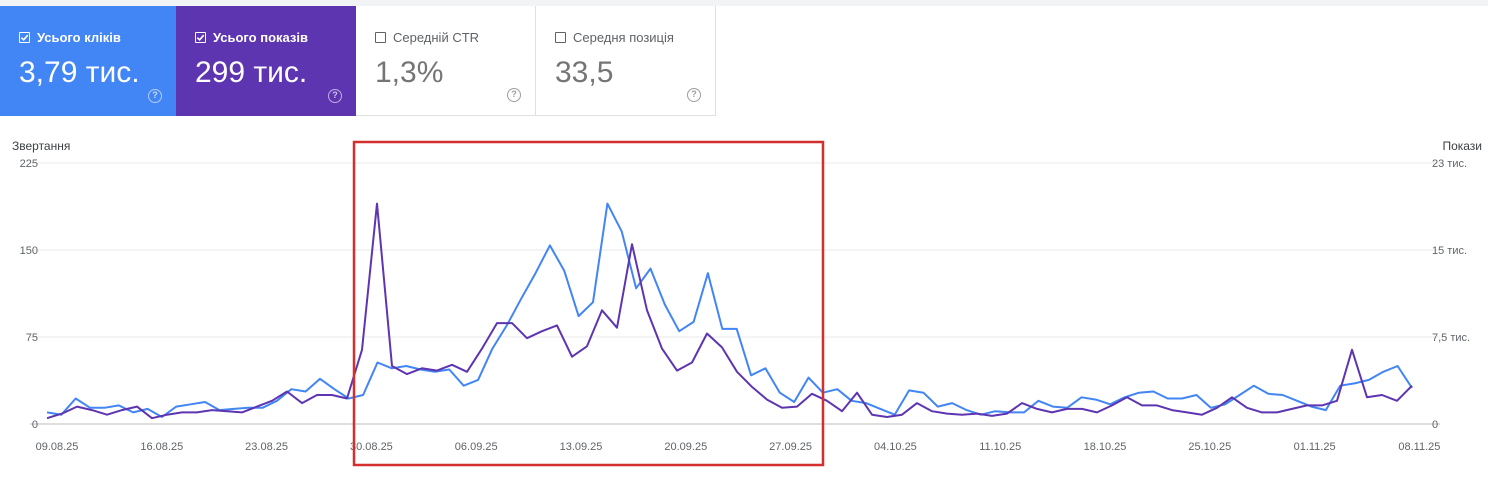 The image size is (1488, 477). I want to click on right-tick-label: 23 тис., so click(1449, 164).